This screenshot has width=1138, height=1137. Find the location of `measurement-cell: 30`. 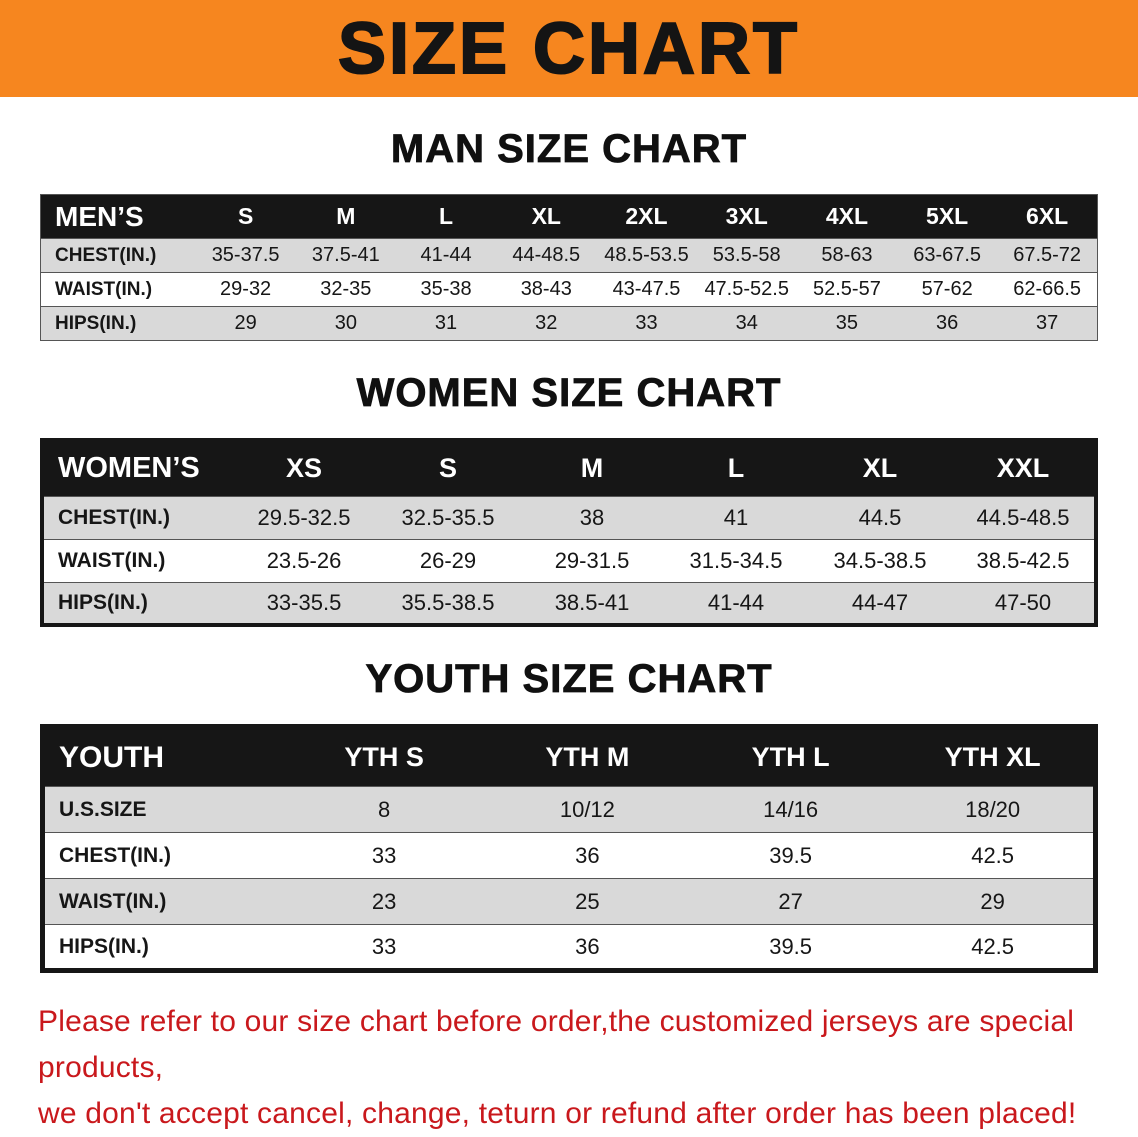

measurement-cell: 30 is located at coordinates (345, 323).